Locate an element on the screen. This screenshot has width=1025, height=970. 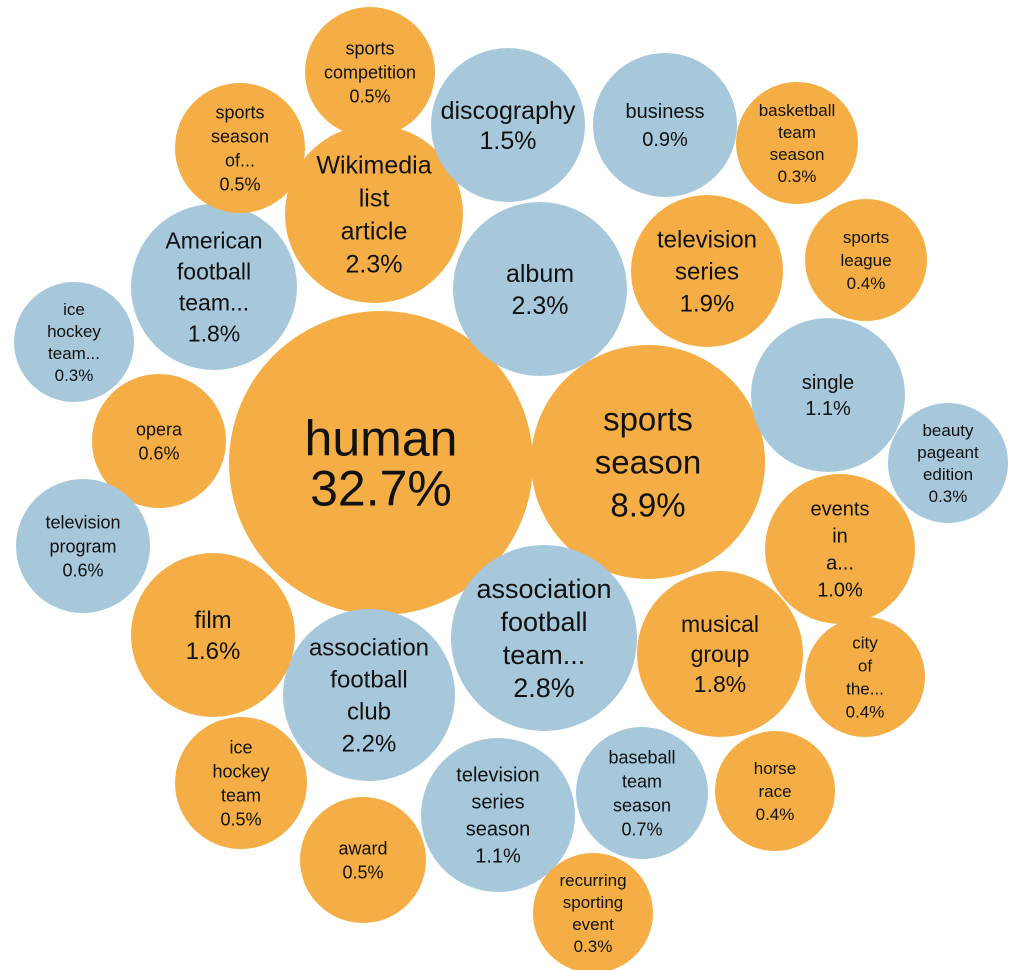
bubble-label: American football team... 1.8% is located at coordinates (213, 287).